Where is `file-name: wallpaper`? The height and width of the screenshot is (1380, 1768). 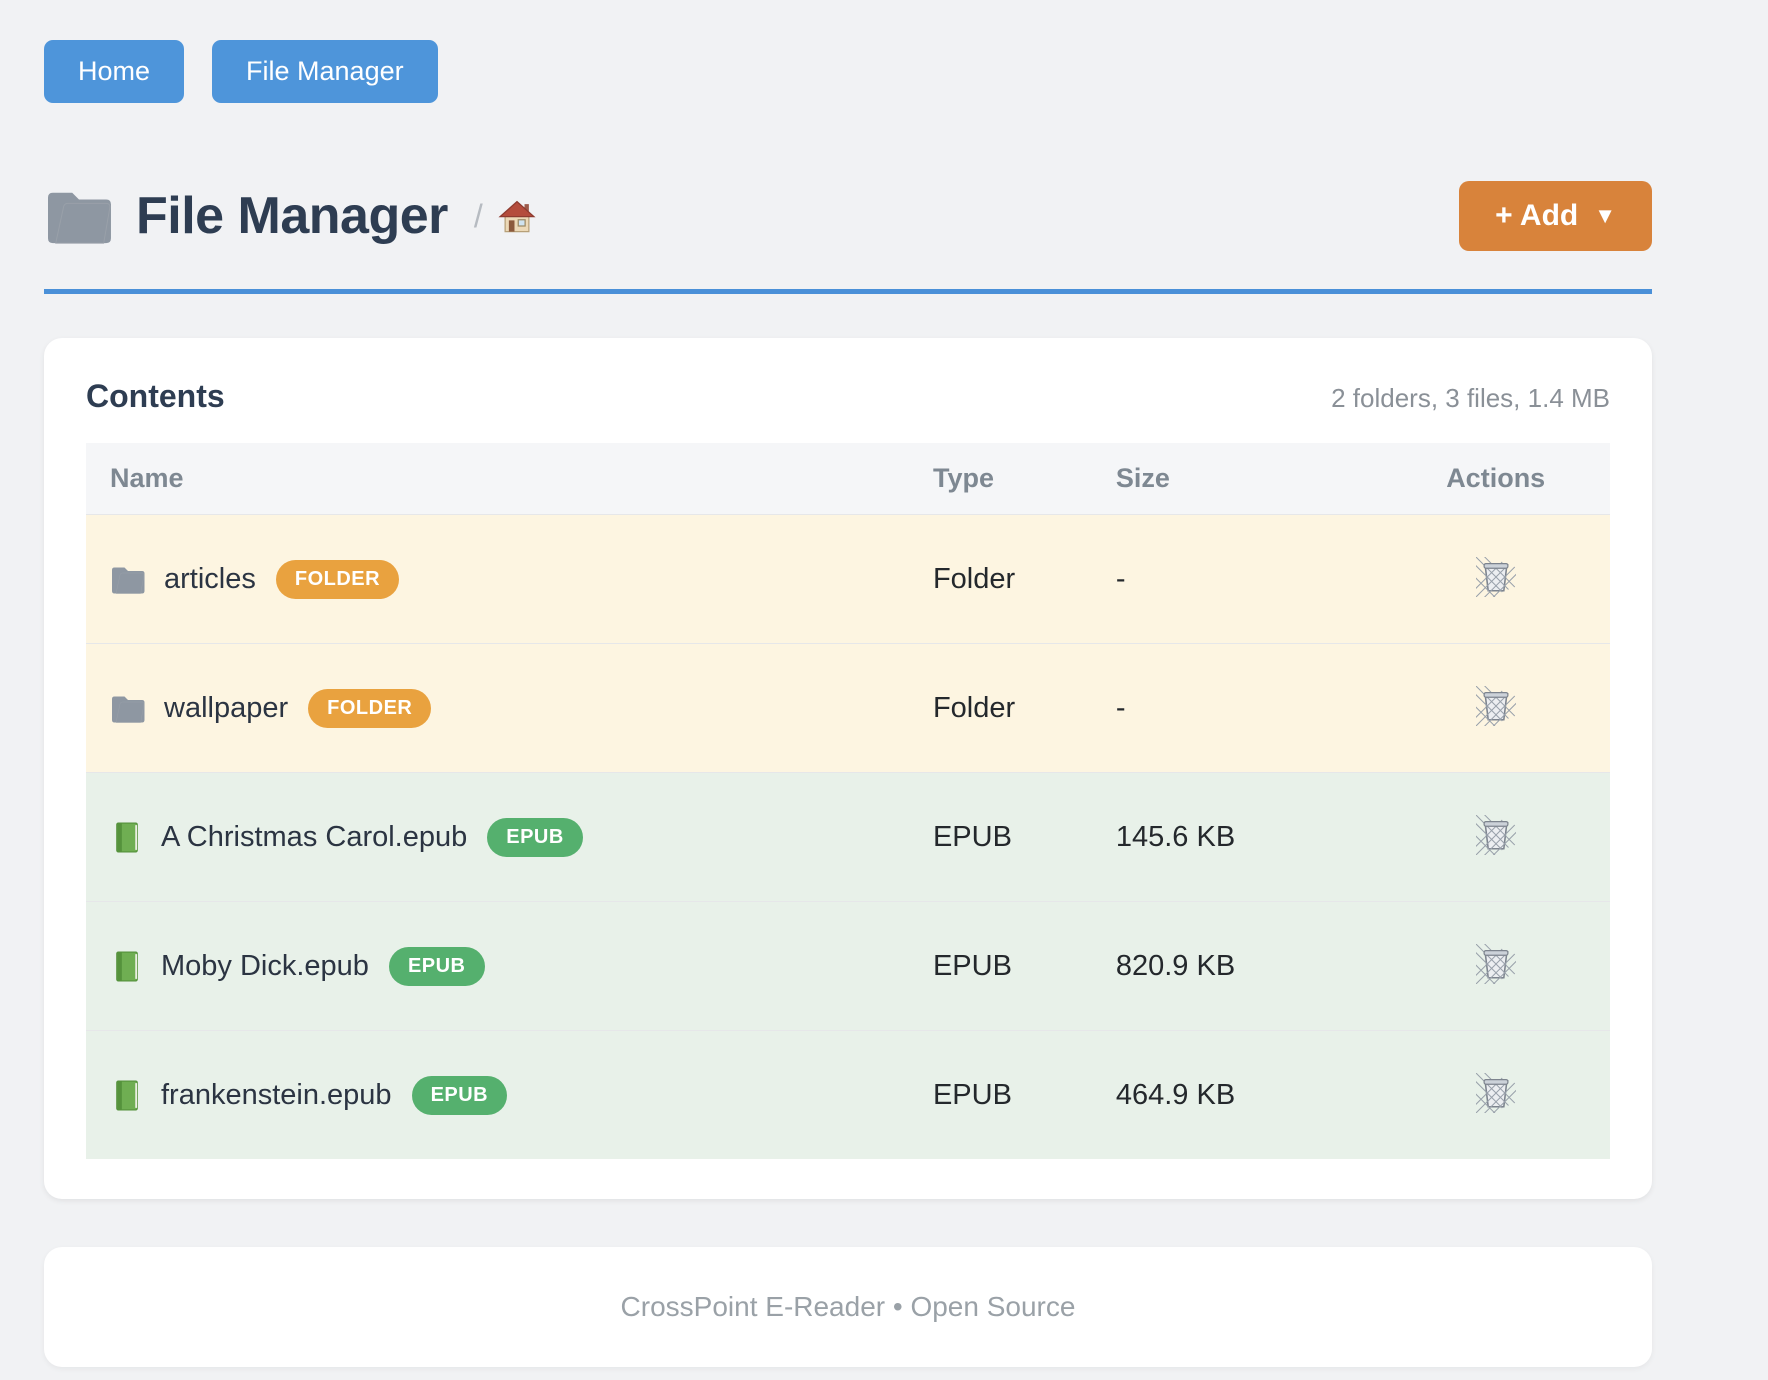 file-name: wallpaper is located at coordinates (226, 707).